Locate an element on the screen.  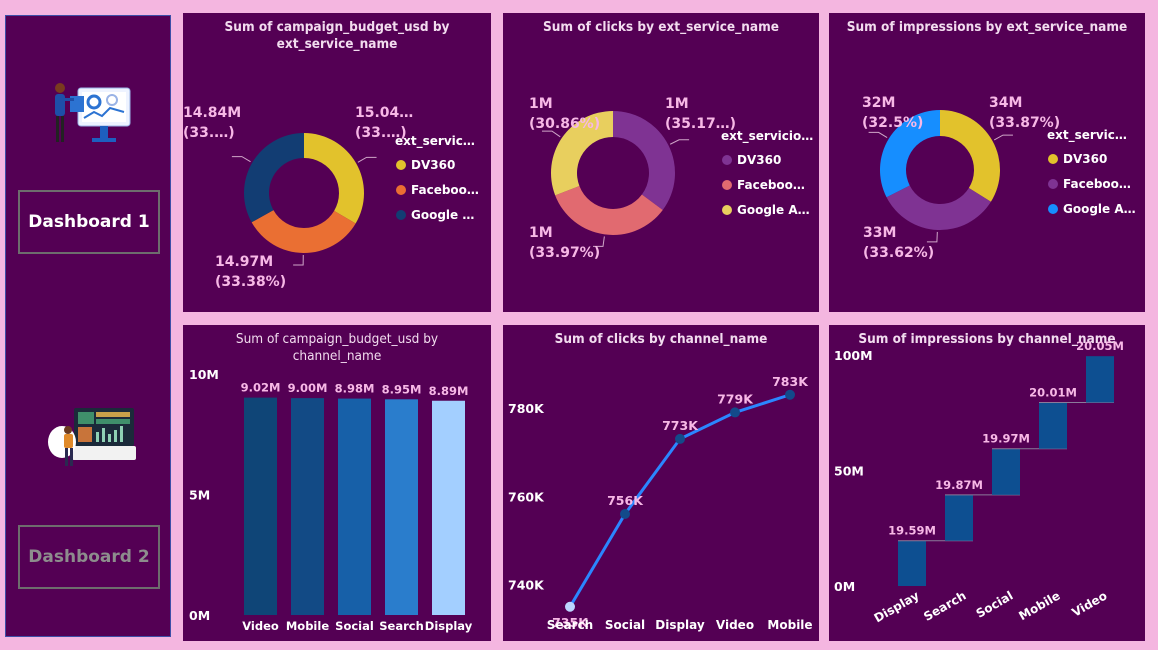
line-point-social is located at coordinates (625, 514).